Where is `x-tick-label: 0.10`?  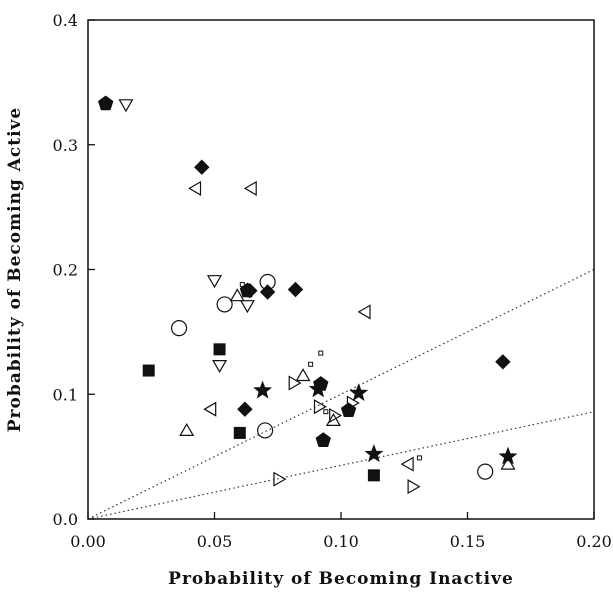
x-tick-label: 0.10 is located at coordinates (341, 541).